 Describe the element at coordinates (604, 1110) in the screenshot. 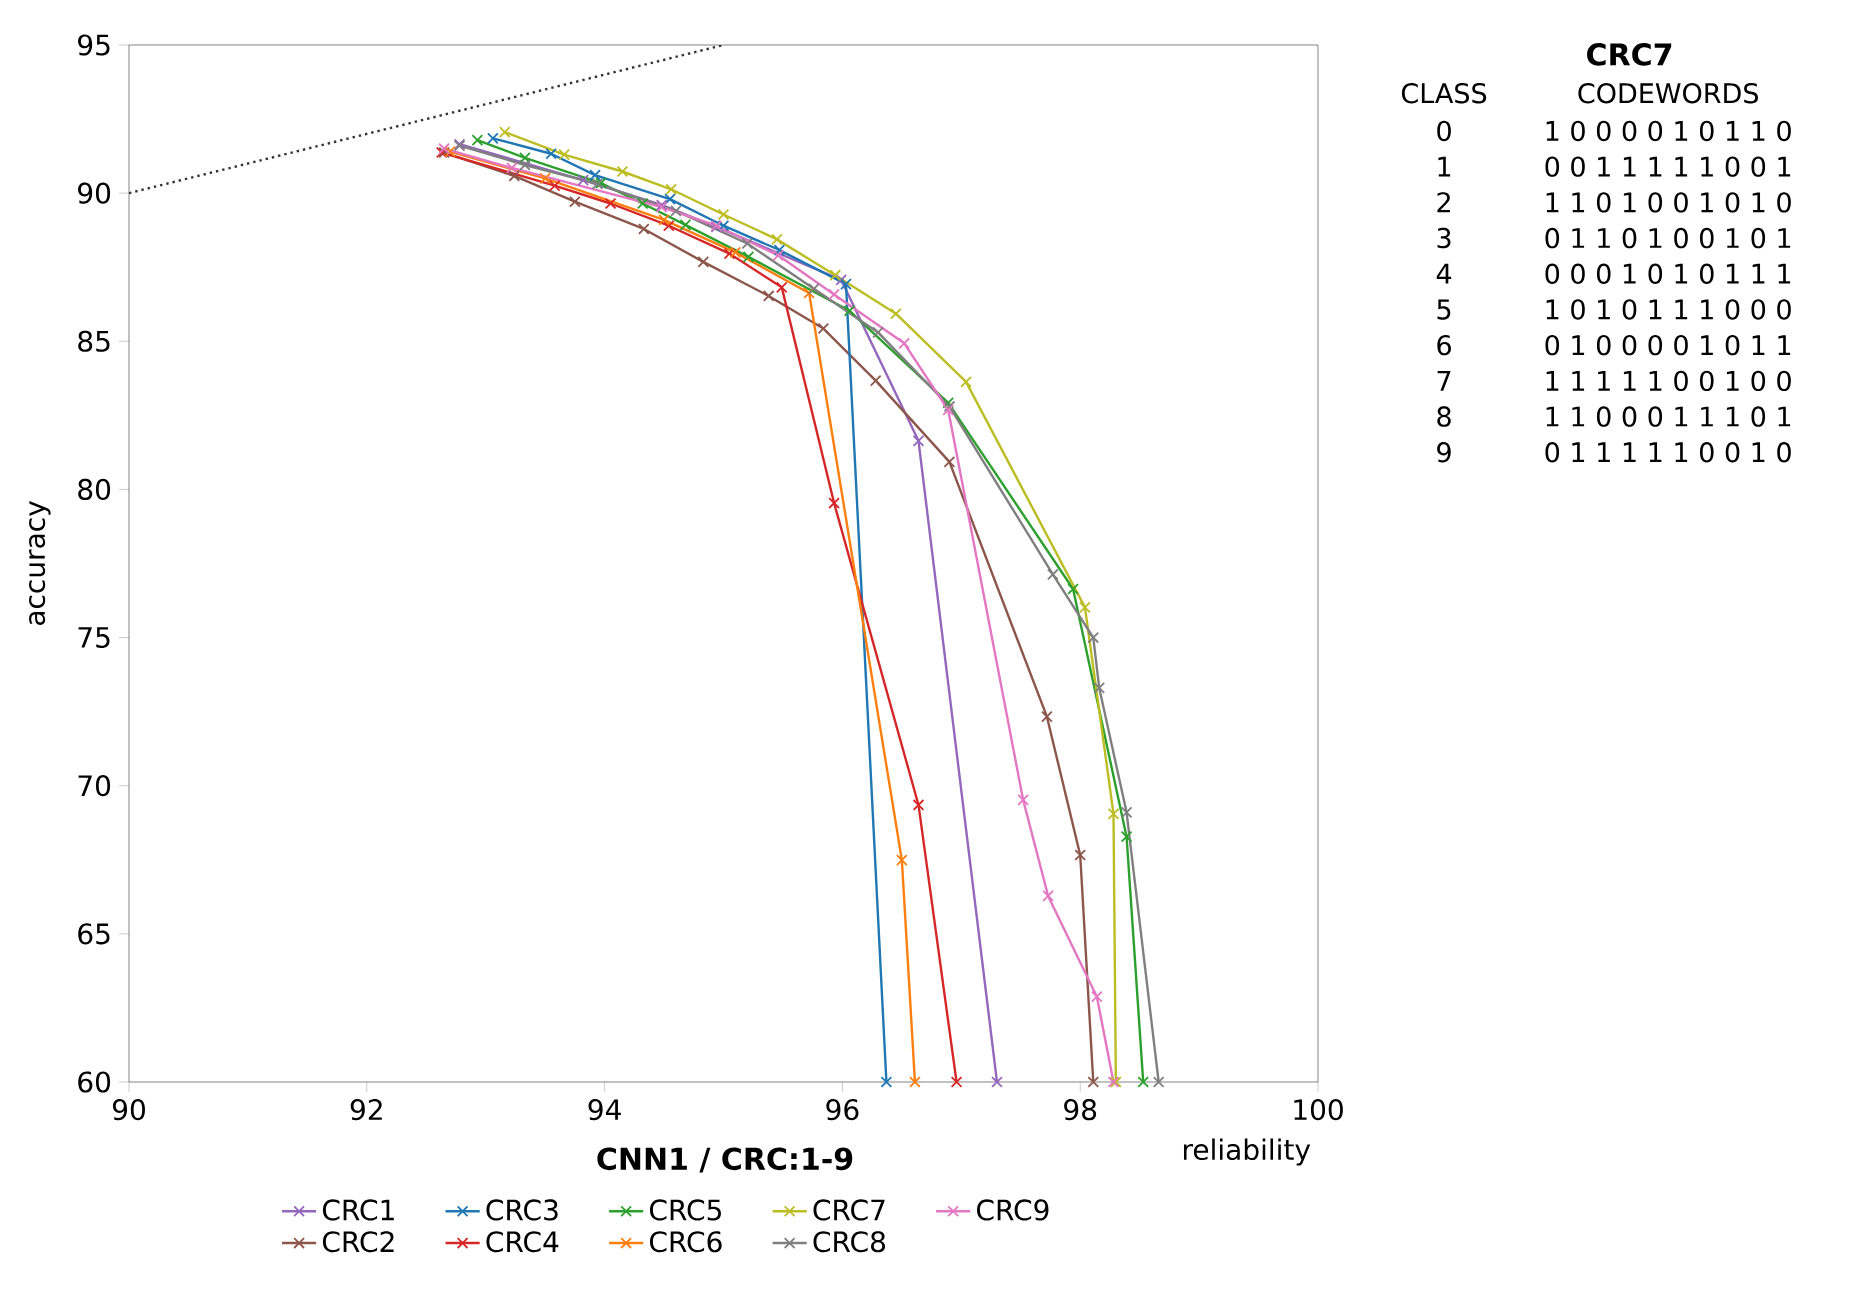

I see `x-tick-label: 94` at that location.